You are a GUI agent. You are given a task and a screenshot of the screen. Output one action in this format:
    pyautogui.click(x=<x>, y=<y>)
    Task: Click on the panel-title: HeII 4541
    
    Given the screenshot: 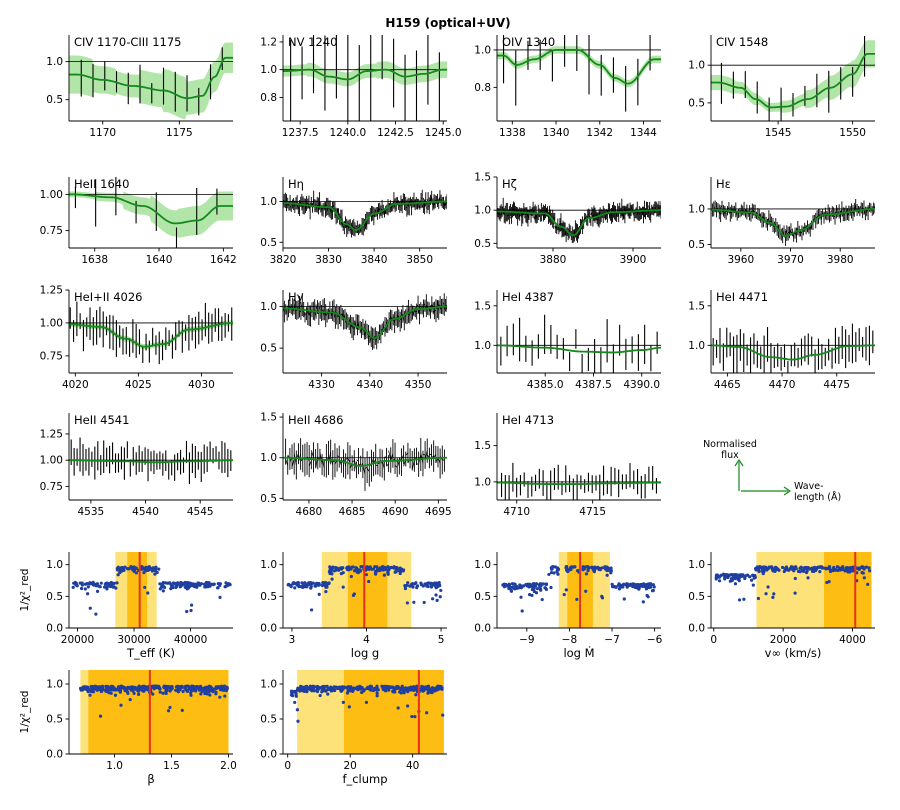 What is the action you would take?
    pyautogui.click(x=101, y=420)
    